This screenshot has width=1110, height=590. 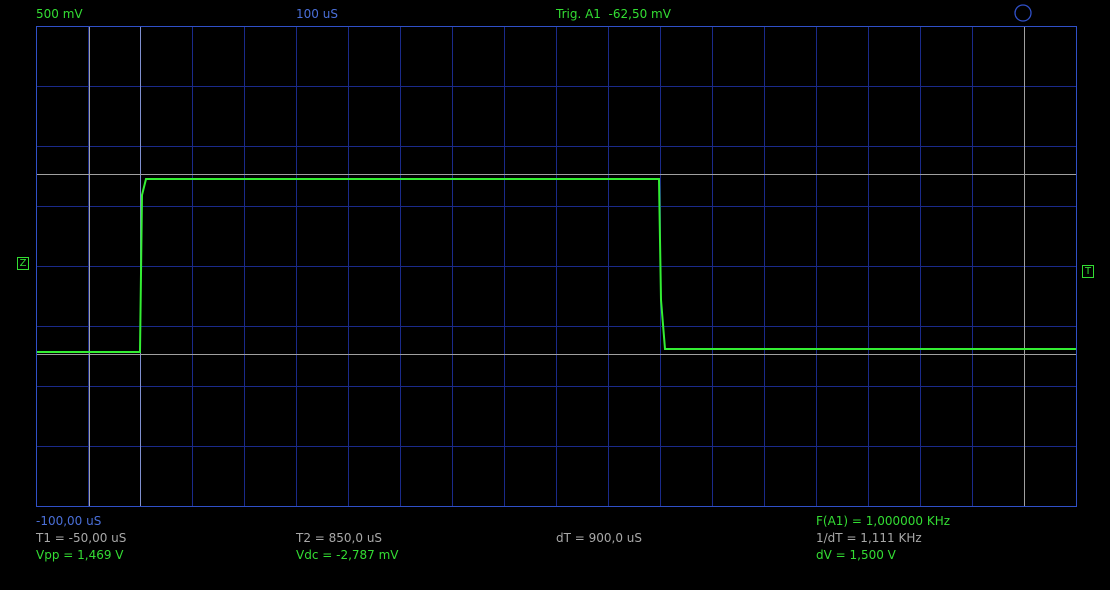 I want to click on status-indicator, so click(x=1023, y=13).